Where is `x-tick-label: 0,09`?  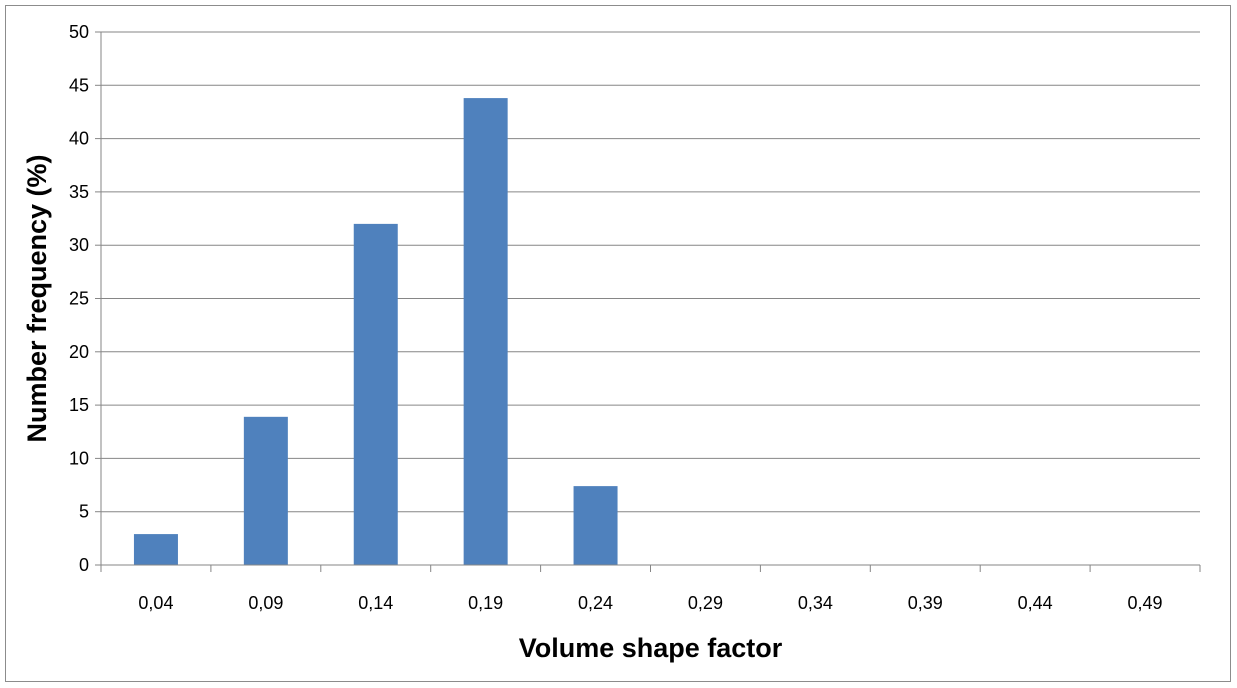
x-tick-label: 0,09 is located at coordinates (265, 603).